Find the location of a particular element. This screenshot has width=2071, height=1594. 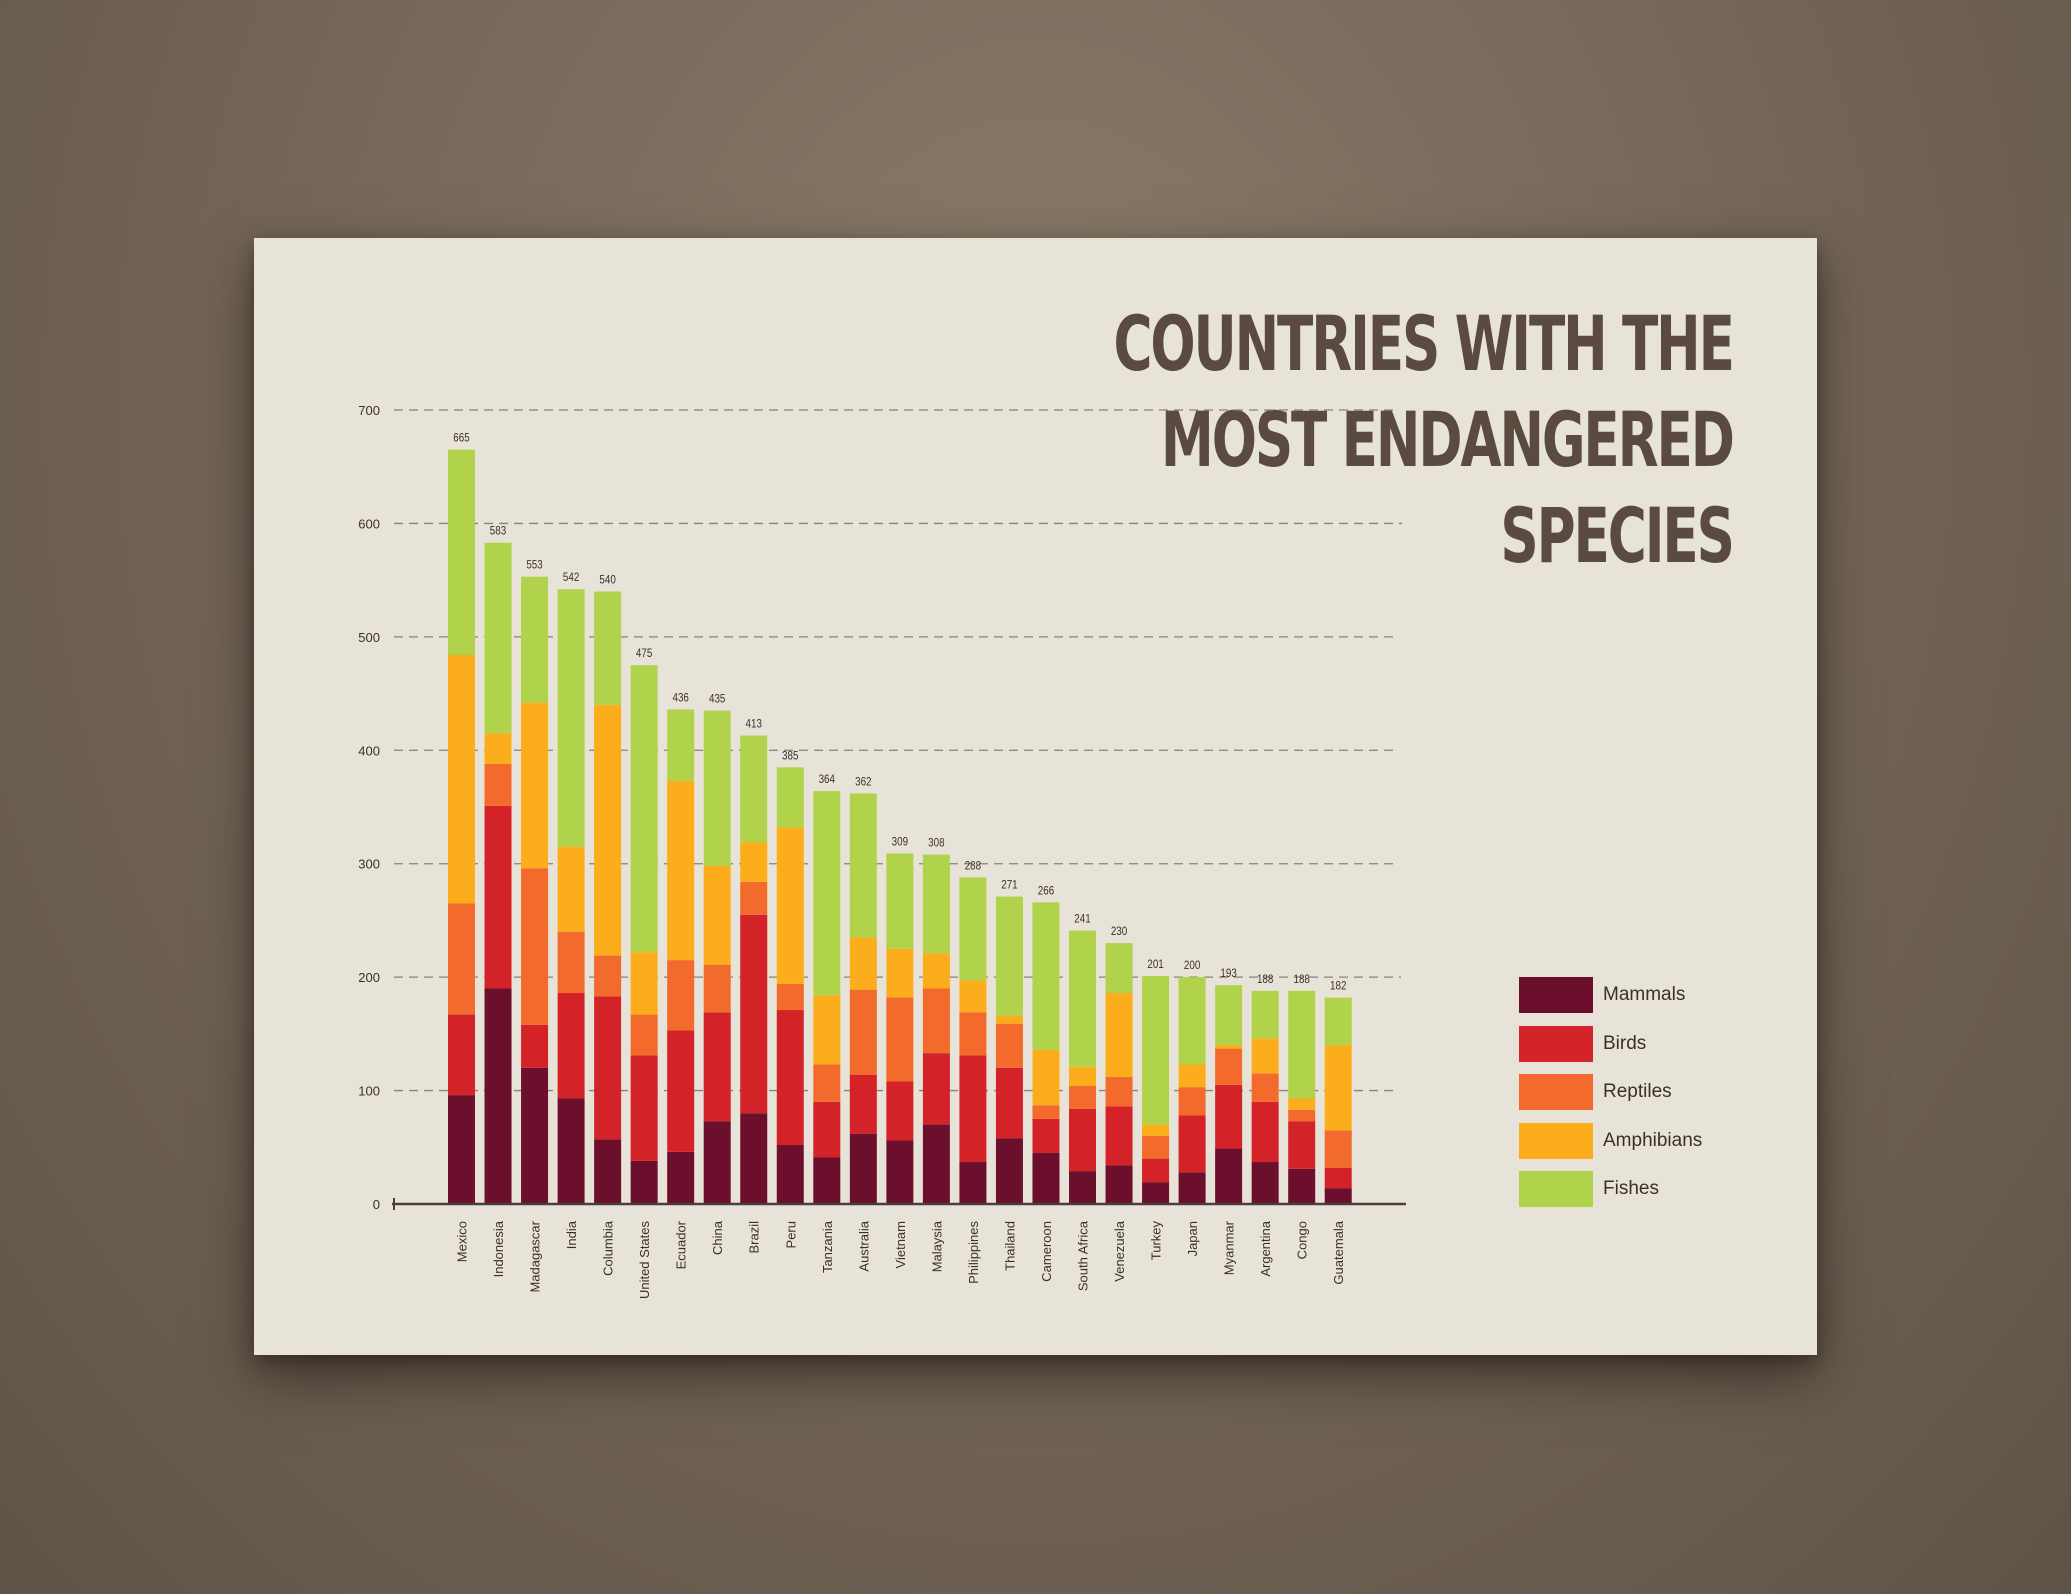

bar-myanmar-fishes is located at coordinates (1229, 1015).